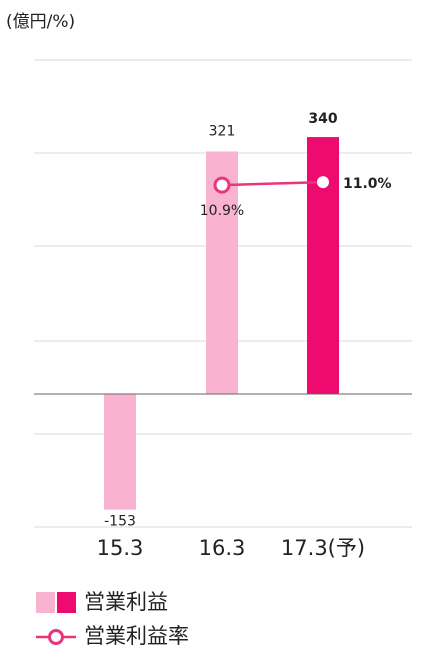 Image resolution: width=444 pixels, height=660 pixels. Describe the element at coordinates (222, 131) in the screenshot. I see `bar-value-label: 321` at that location.